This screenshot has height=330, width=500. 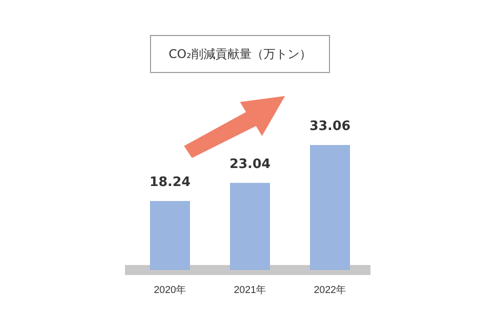 What do you see at coordinates (250, 290) in the screenshot?
I see `x-tick-label: 2021年` at bounding box center [250, 290].